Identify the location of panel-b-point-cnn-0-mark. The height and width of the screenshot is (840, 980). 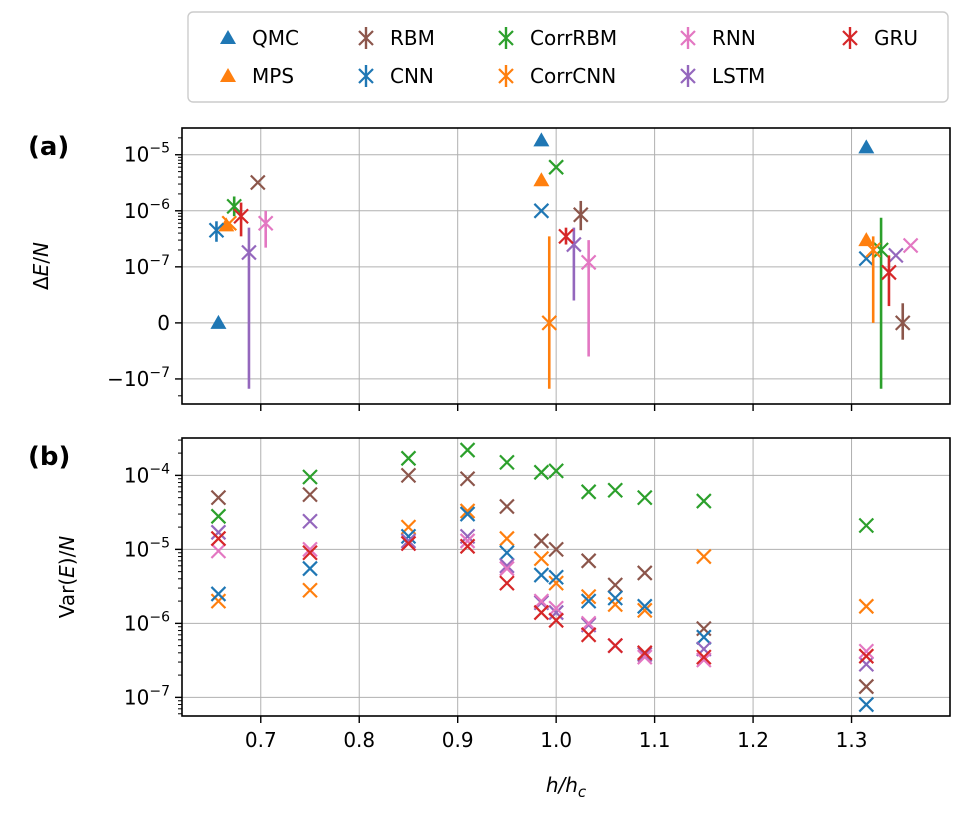
(218, 594).